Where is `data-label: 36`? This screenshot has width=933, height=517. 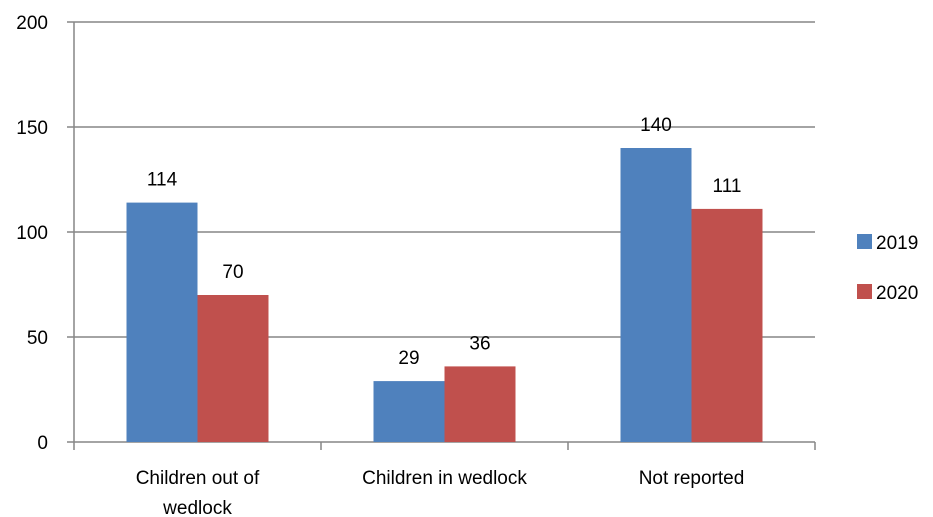 data-label: 36 is located at coordinates (479, 343).